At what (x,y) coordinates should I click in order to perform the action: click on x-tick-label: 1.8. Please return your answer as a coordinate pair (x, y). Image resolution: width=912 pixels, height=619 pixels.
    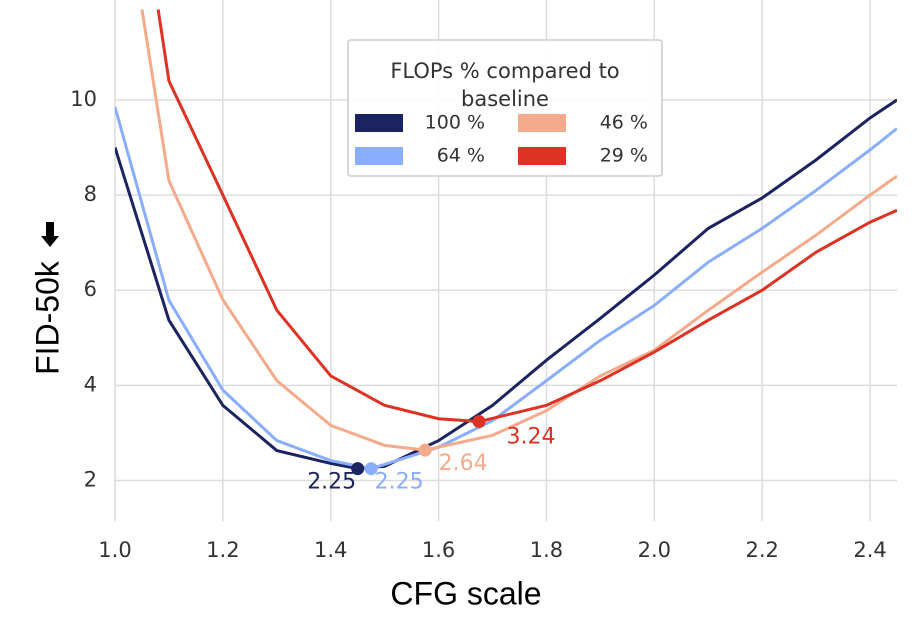
    Looking at the image, I should click on (546, 550).